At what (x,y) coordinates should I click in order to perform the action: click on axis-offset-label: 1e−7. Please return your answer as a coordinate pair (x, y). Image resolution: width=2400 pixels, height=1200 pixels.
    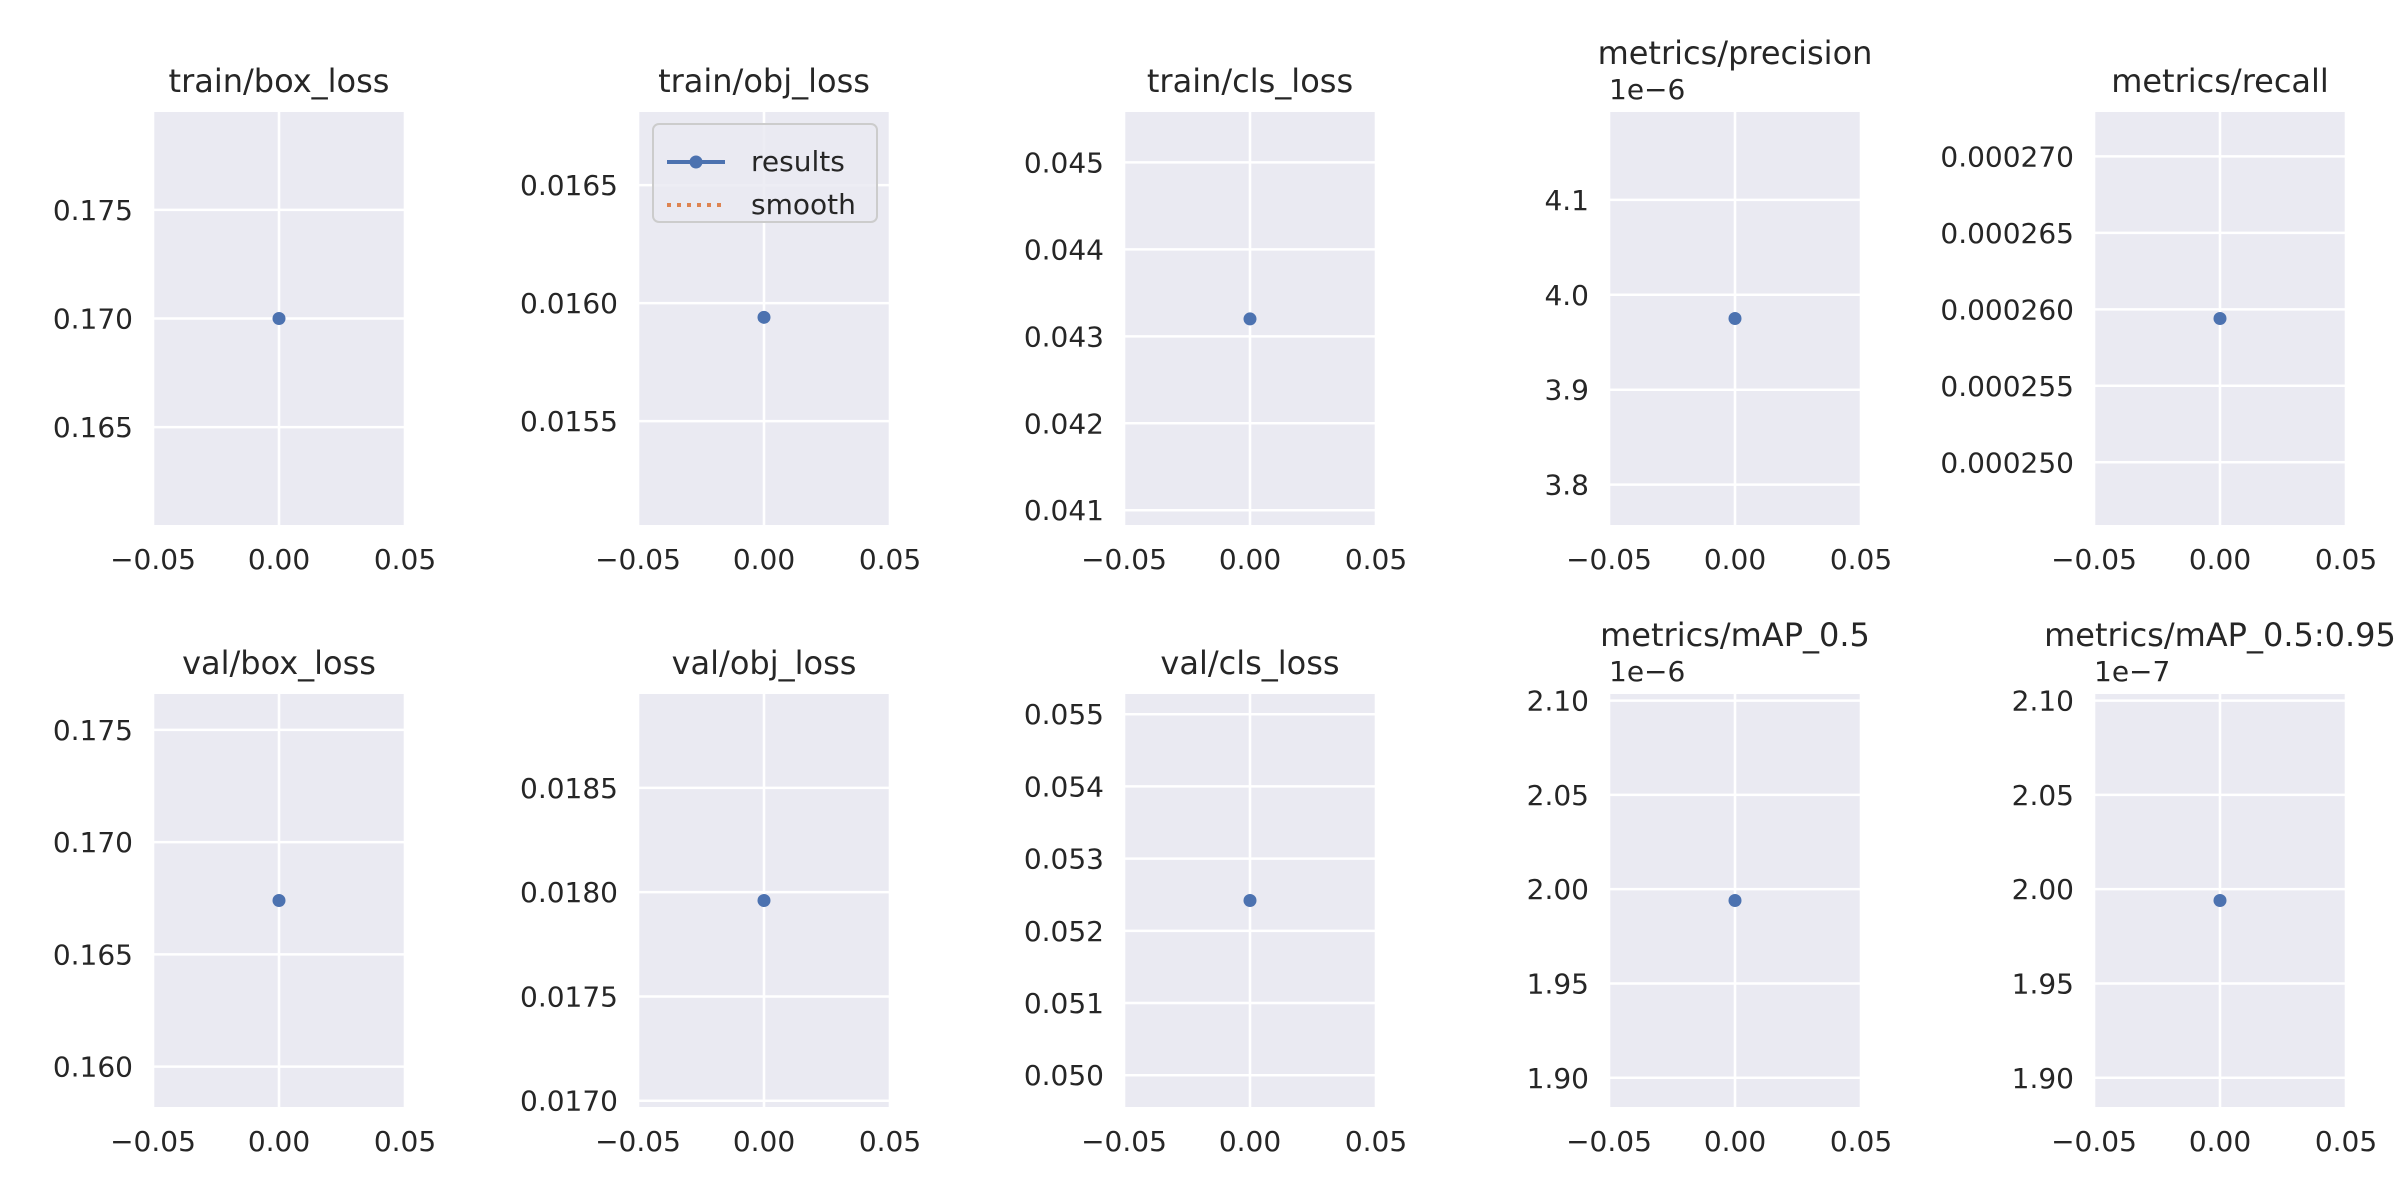
    Looking at the image, I should click on (2132, 671).